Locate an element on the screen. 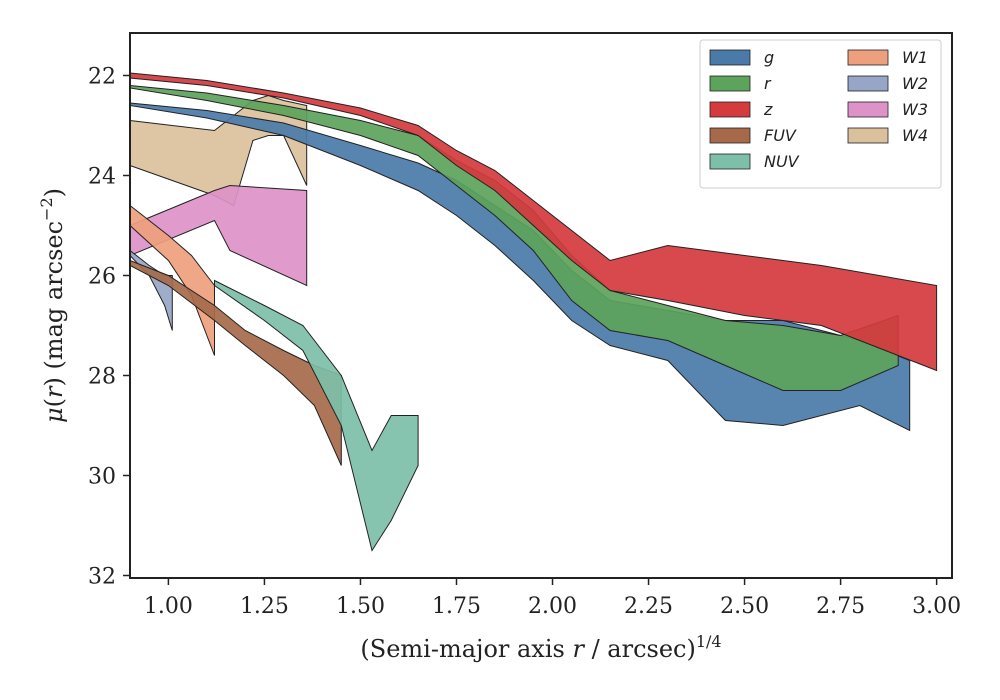  legend-swatch-r is located at coordinates (730, 83).